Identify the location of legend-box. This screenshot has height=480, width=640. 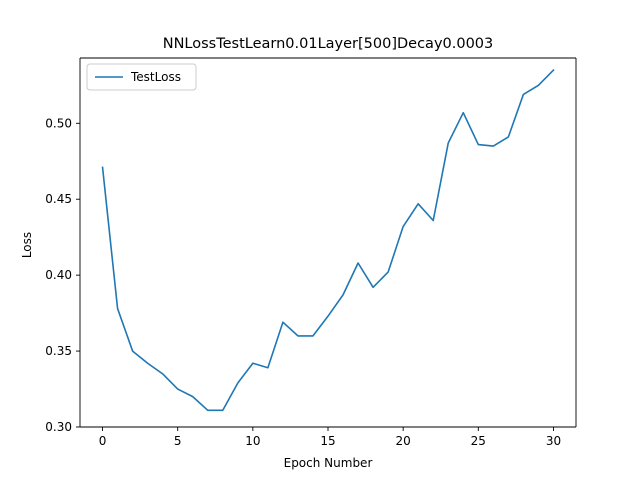
(141, 77).